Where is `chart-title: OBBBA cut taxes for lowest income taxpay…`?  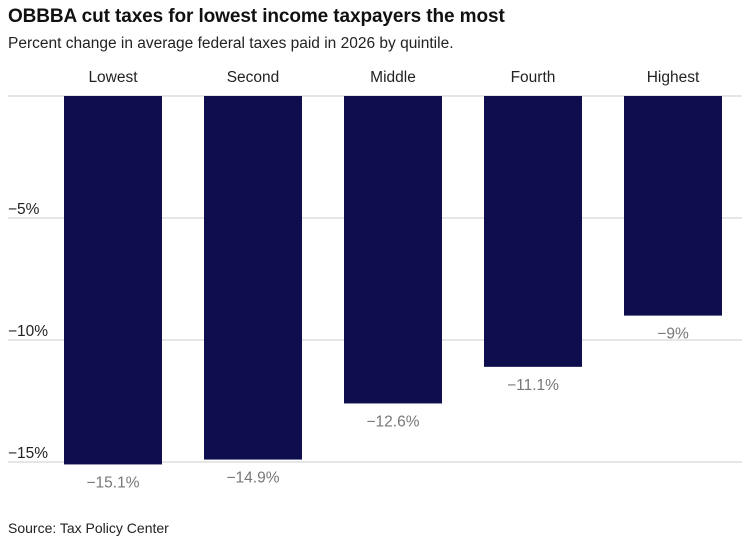 chart-title: OBBBA cut taxes for lowest income taxpay… is located at coordinates (256, 16).